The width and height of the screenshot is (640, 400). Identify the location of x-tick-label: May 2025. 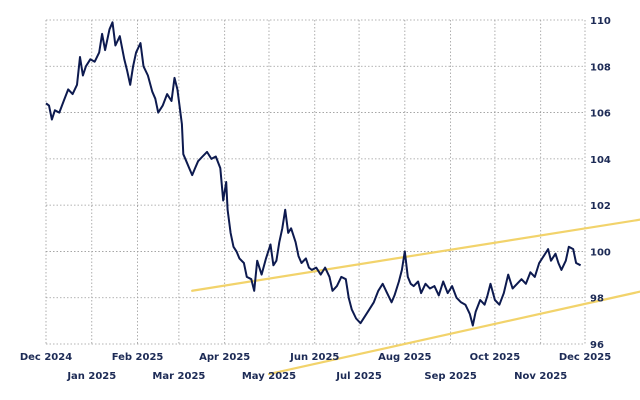
(269, 376).